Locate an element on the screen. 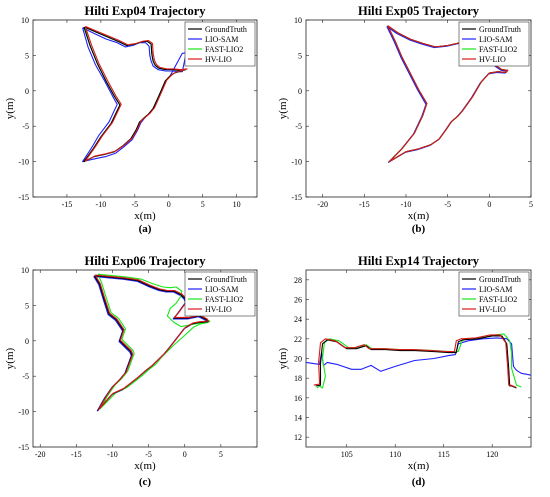  chart-title: Hilti Exp06 Trajectory is located at coordinates (145, 261).